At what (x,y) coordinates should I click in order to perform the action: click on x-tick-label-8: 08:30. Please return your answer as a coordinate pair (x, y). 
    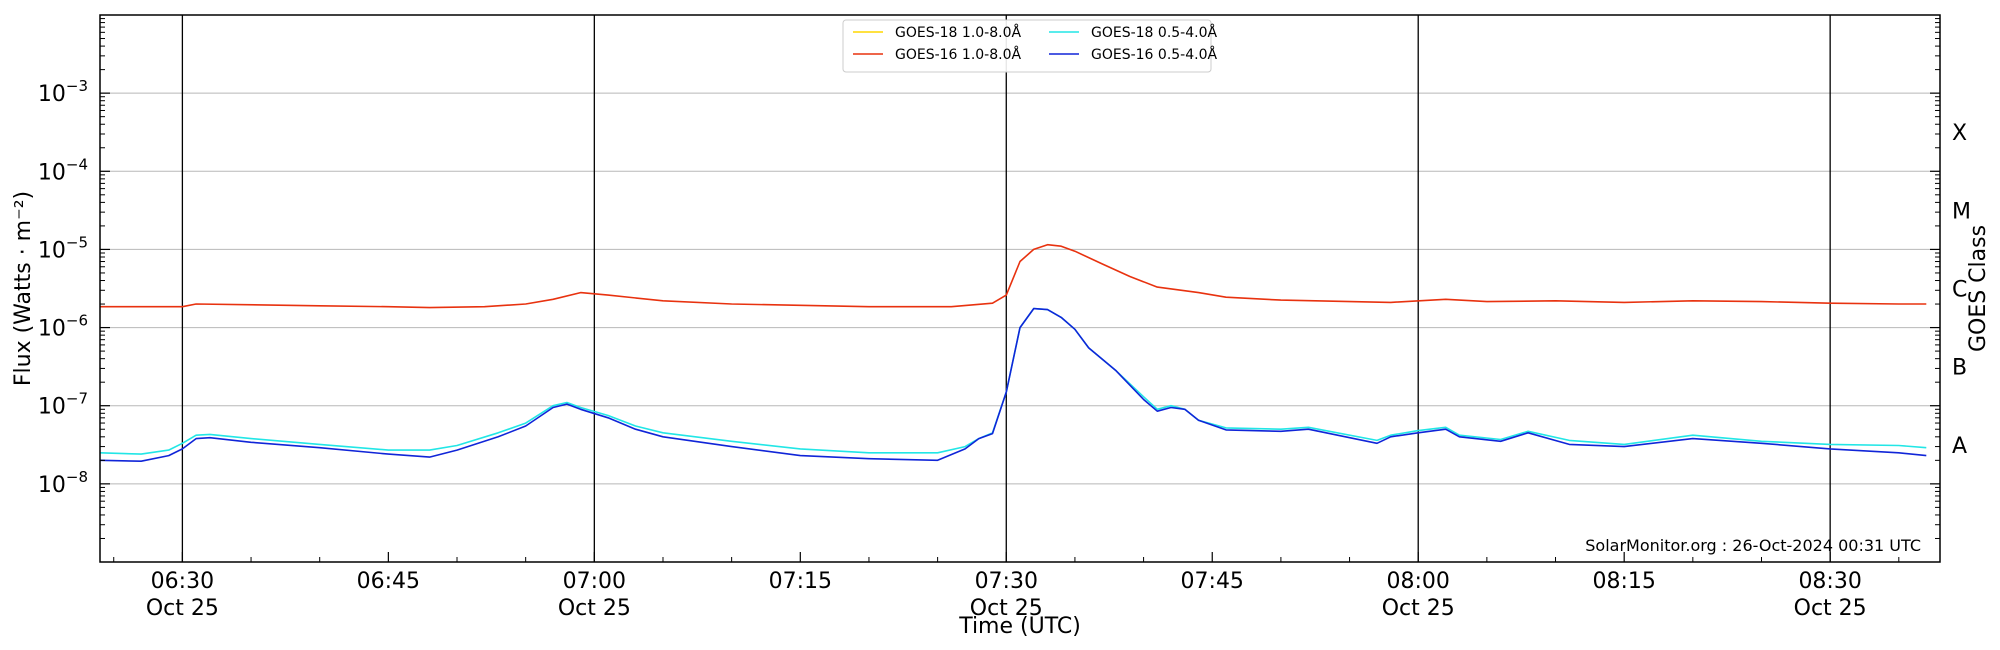
    Looking at the image, I should click on (1829, 581).